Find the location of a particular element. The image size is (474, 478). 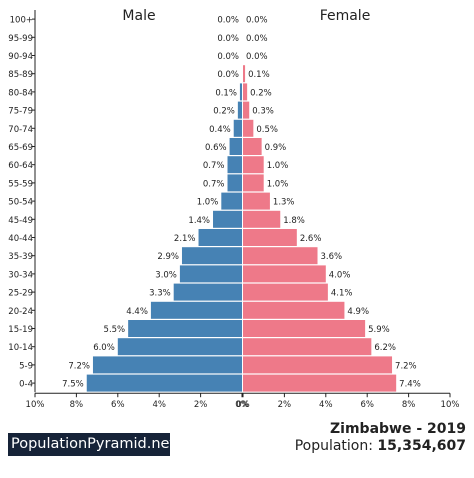

female-value-label: 0.9% is located at coordinates (276, 148).